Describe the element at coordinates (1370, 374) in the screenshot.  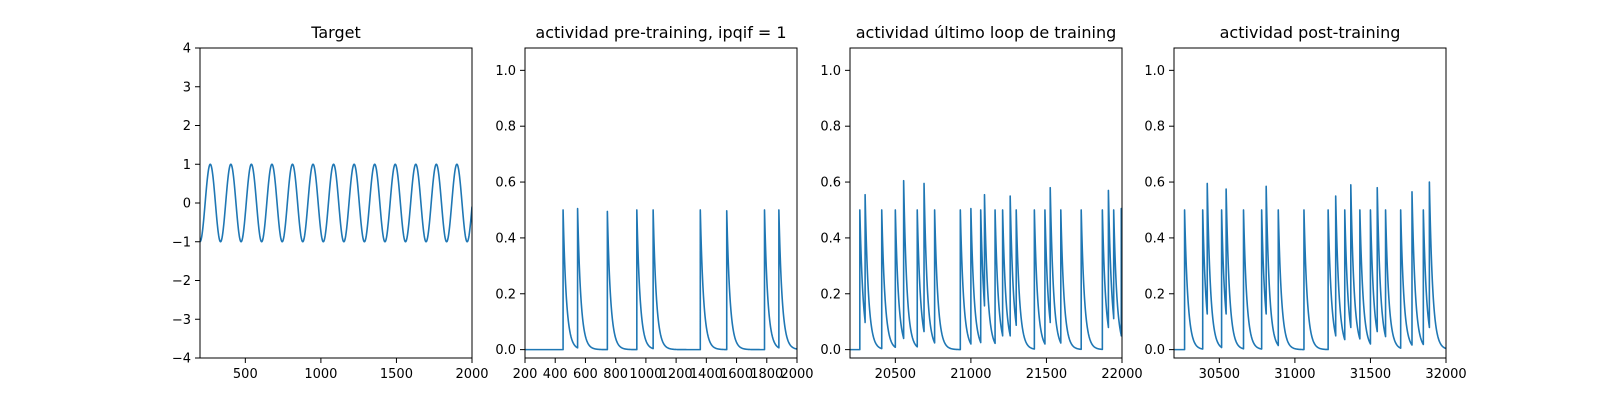
I see `x-tick-label: 31500` at that location.